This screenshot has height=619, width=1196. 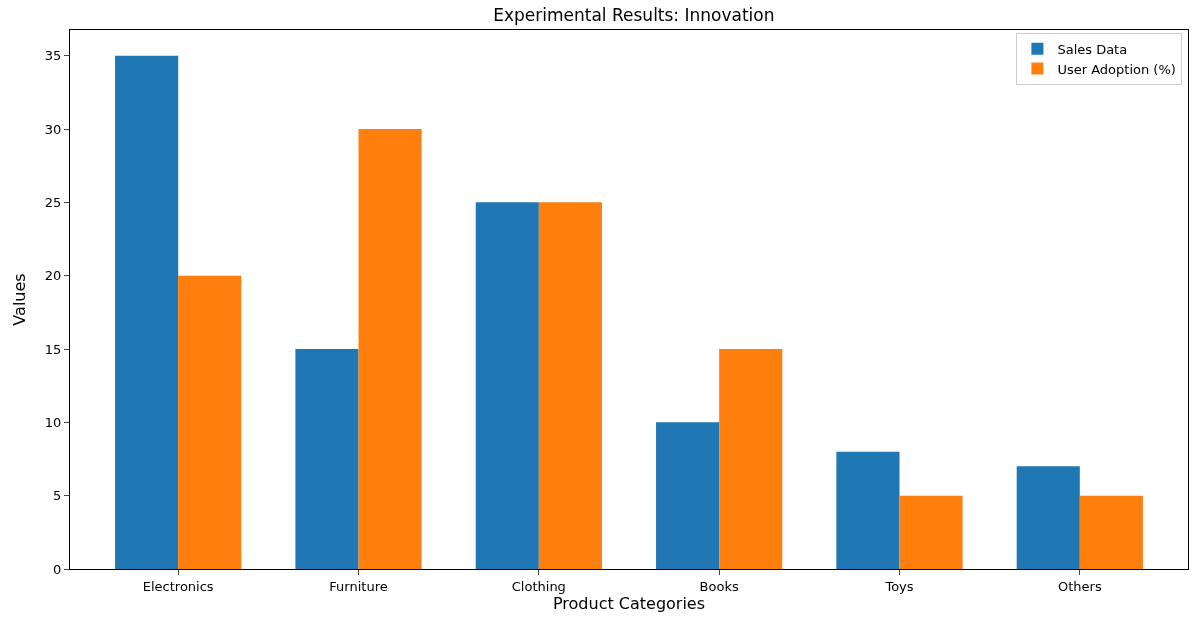 What do you see at coordinates (53, 202) in the screenshot?
I see `y-tick-label: 25` at bounding box center [53, 202].